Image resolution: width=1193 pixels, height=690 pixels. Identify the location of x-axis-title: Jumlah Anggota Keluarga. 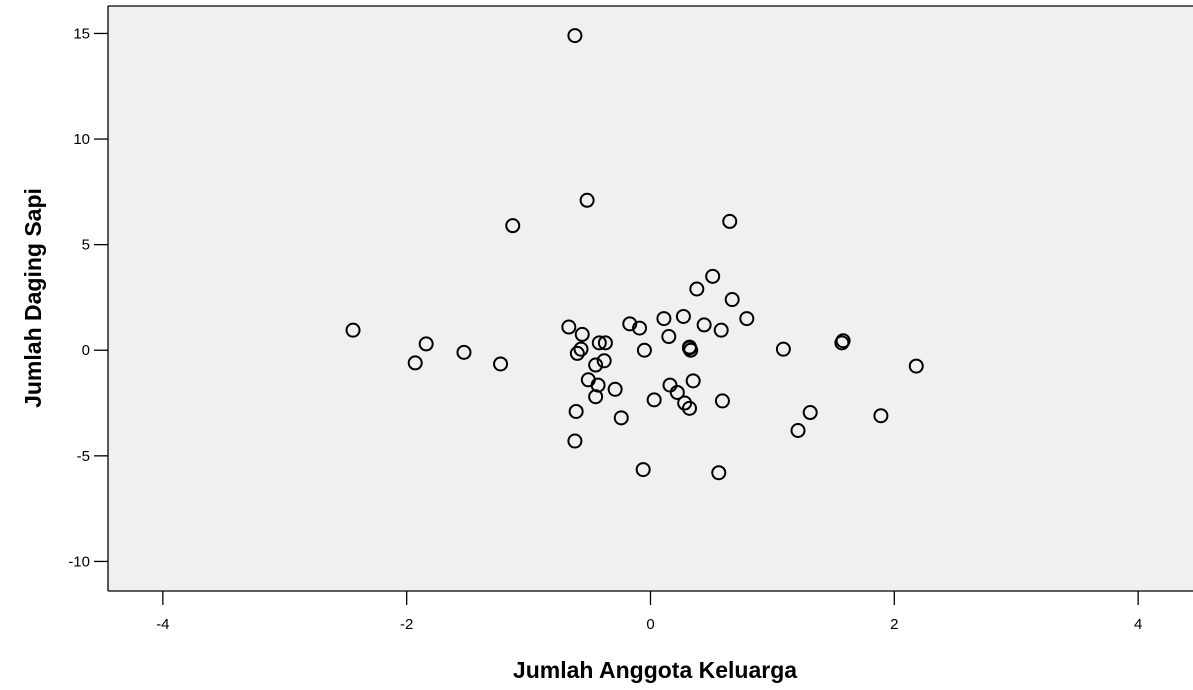
(655, 670).